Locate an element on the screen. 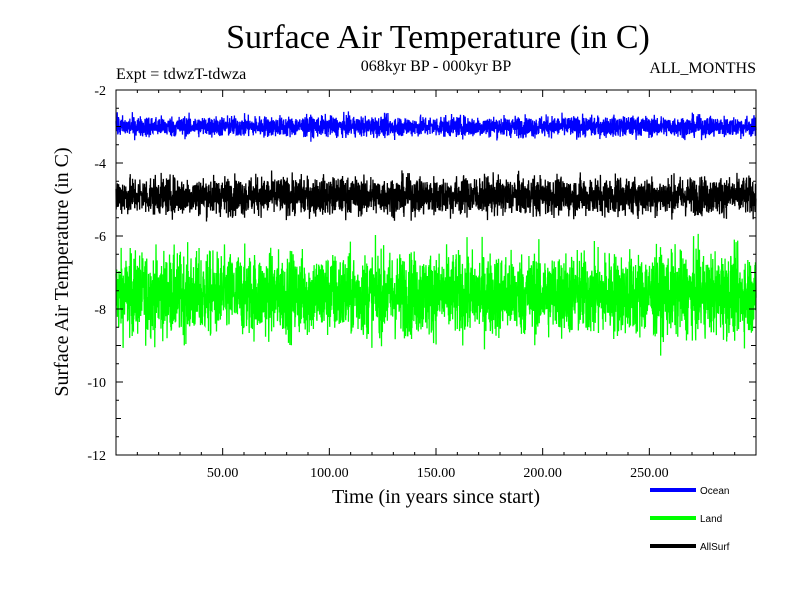  x-tick-label: 200.00 is located at coordinates (542, 473).